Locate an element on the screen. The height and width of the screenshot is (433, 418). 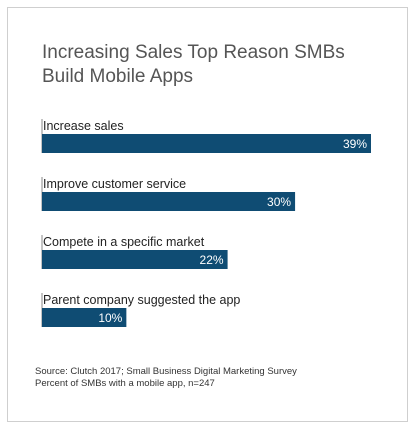
value-label: 39% is located at coordinates (355, 144).